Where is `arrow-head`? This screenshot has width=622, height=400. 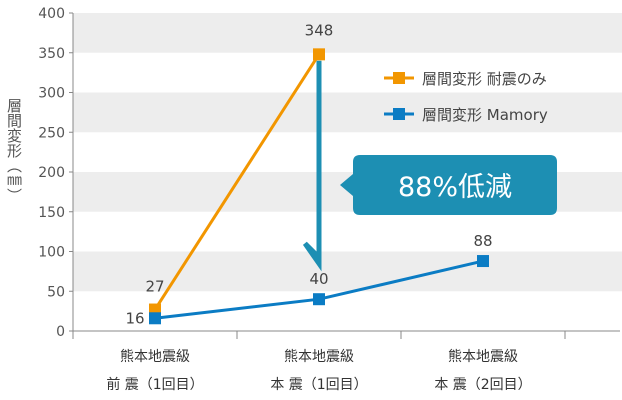 arrow-head is located at coordinates (312, 256).